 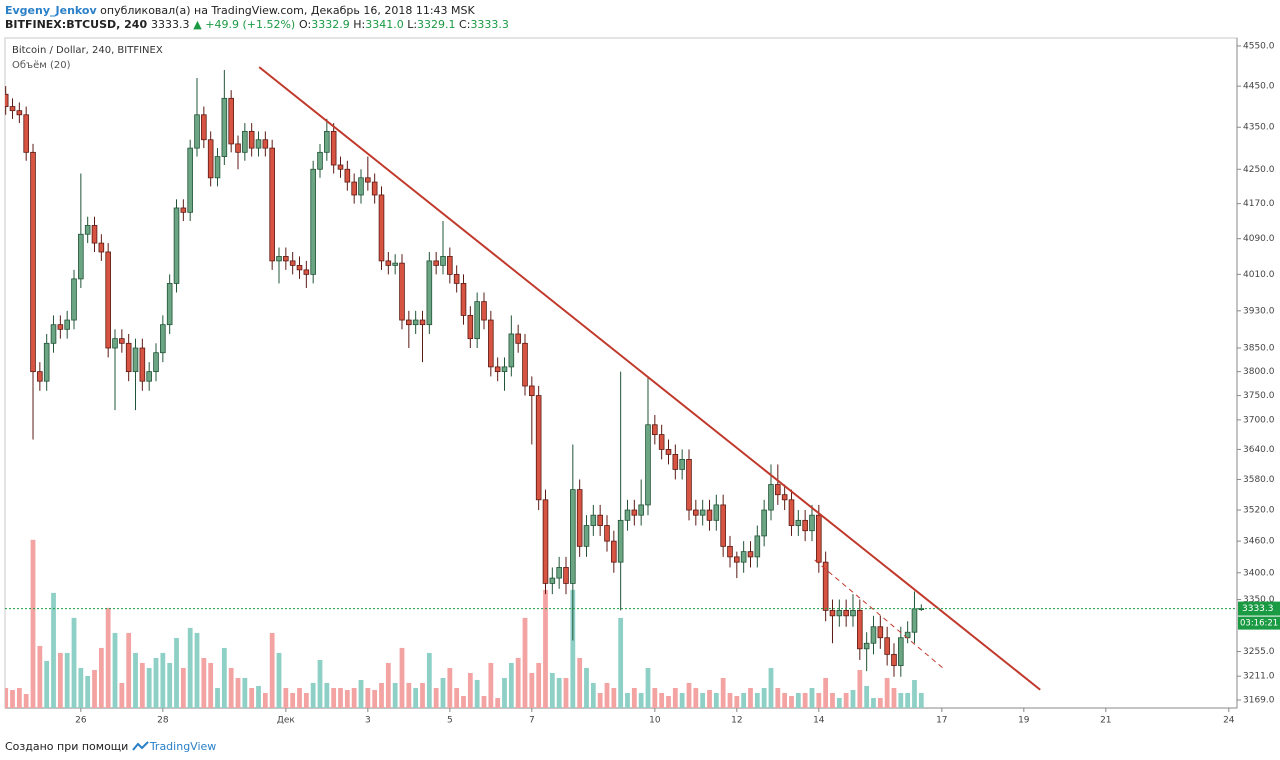 I want to click on y-tick-label: 3400.0, so click(x=1259, y=573).